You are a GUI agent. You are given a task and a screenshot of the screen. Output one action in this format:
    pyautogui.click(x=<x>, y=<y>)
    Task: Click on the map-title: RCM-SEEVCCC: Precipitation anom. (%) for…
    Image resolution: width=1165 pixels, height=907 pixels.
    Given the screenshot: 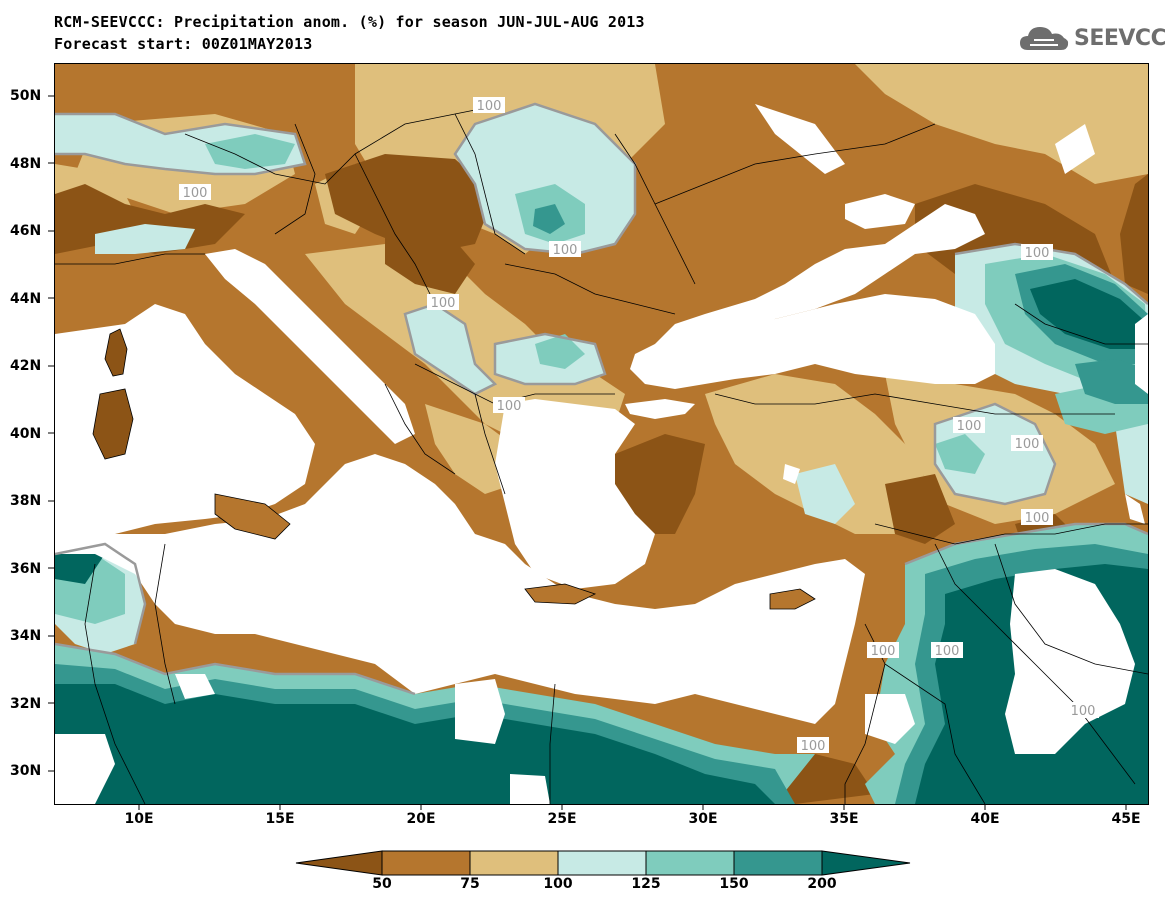 What is the action you would take?
    pyautogui.click(x=349, y=22)
    